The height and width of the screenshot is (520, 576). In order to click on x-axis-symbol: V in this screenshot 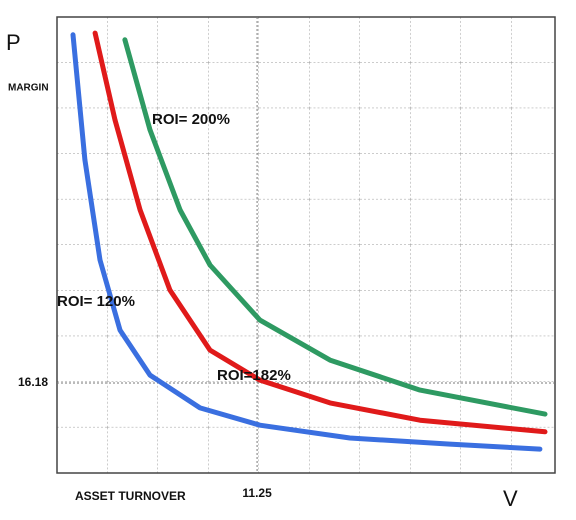, I will do `click(510, 498)`.